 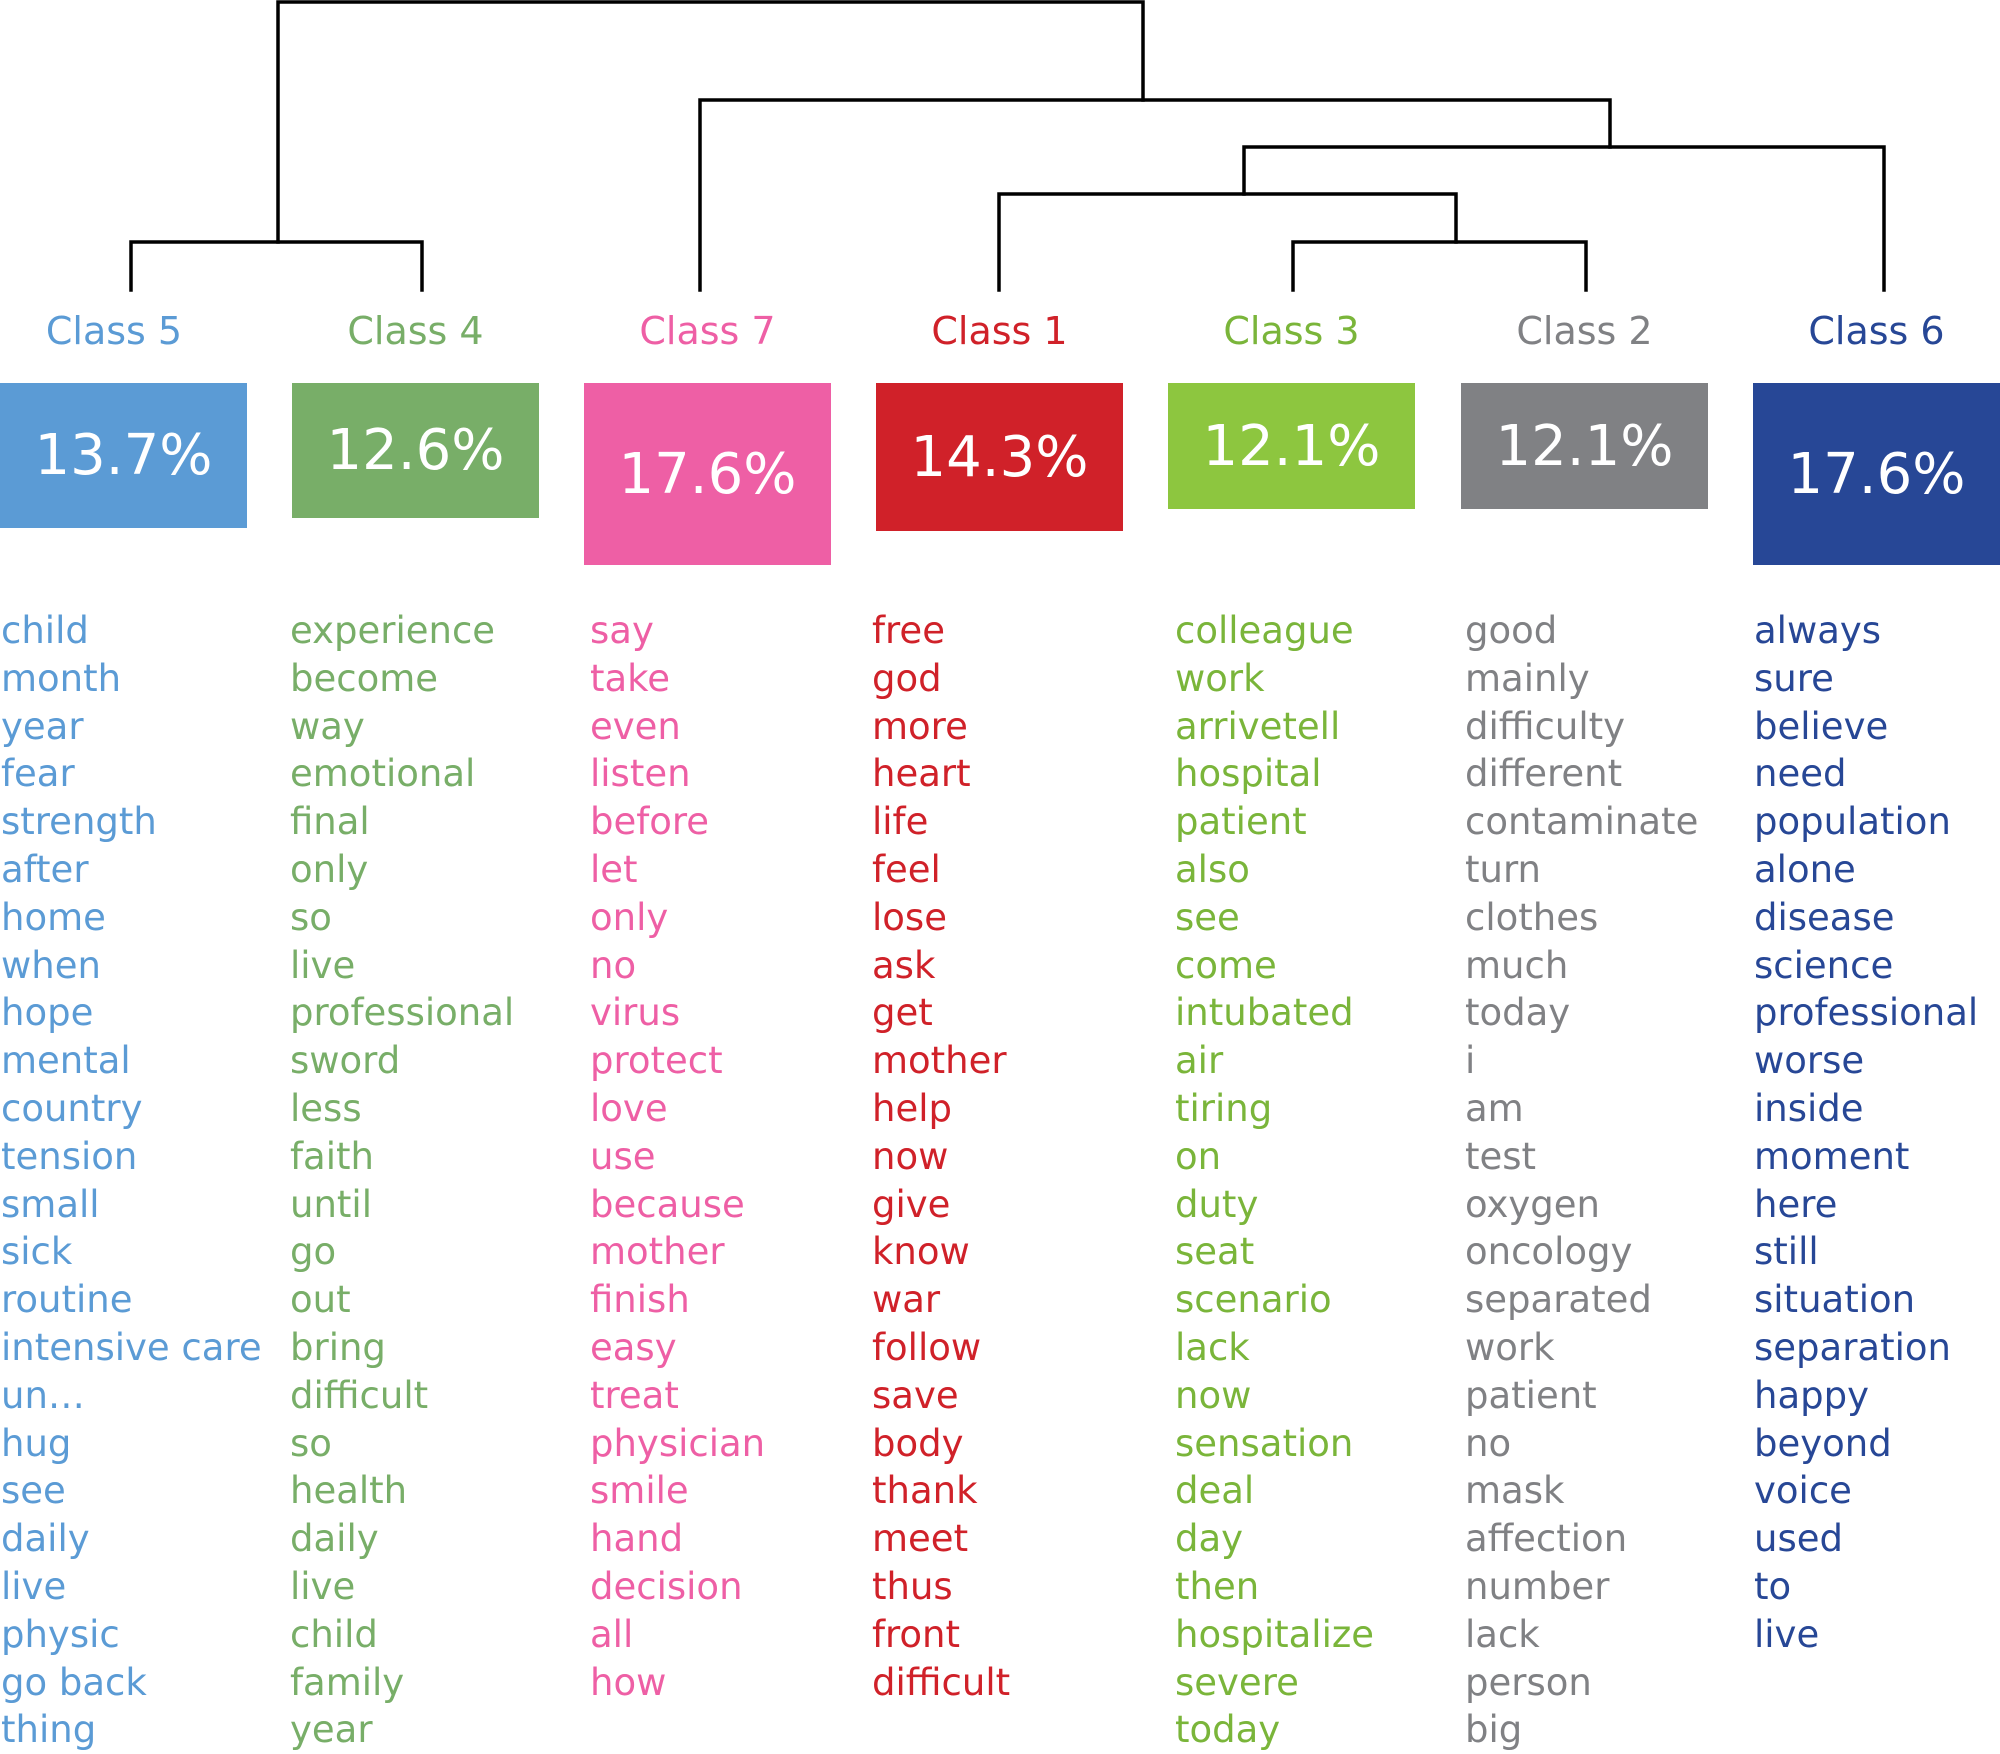 I want to click on list-item: year, so click(x=331, y=1730).